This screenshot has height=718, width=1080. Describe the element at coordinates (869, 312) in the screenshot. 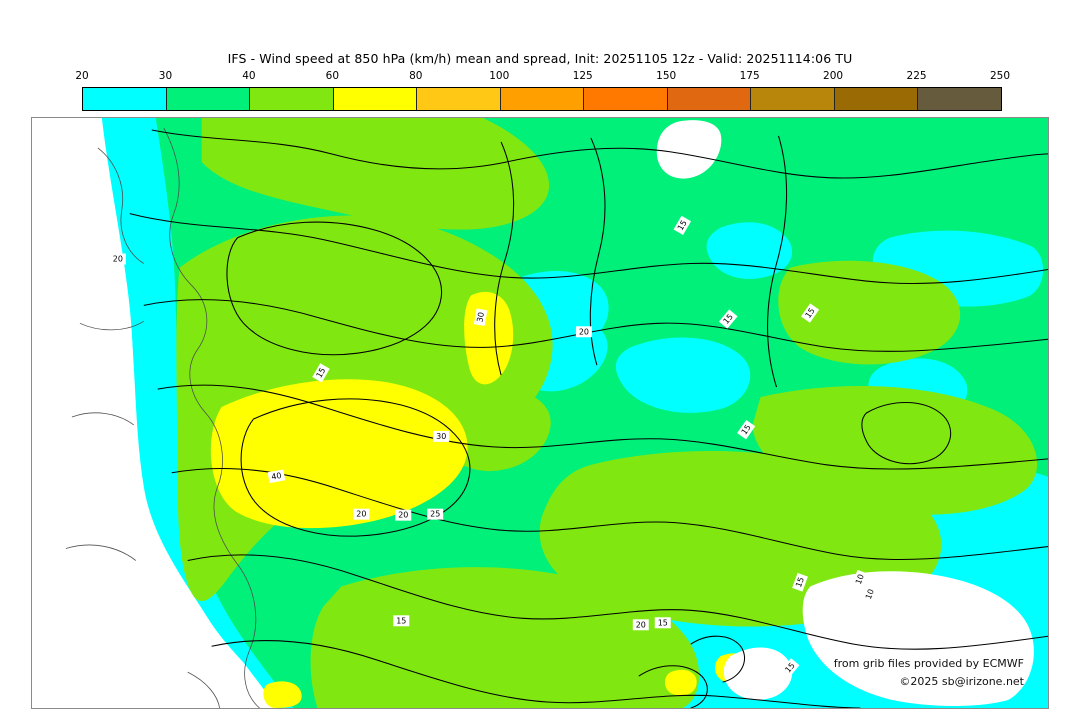

I see `shade-band-40-60-g` at that location.